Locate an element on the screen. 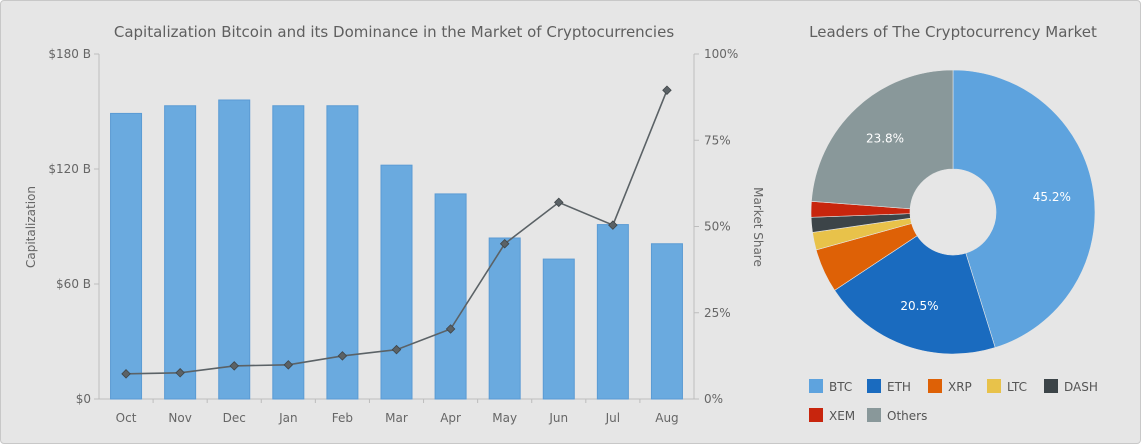  legend-label: ETH is located at coordinates (899, 387).